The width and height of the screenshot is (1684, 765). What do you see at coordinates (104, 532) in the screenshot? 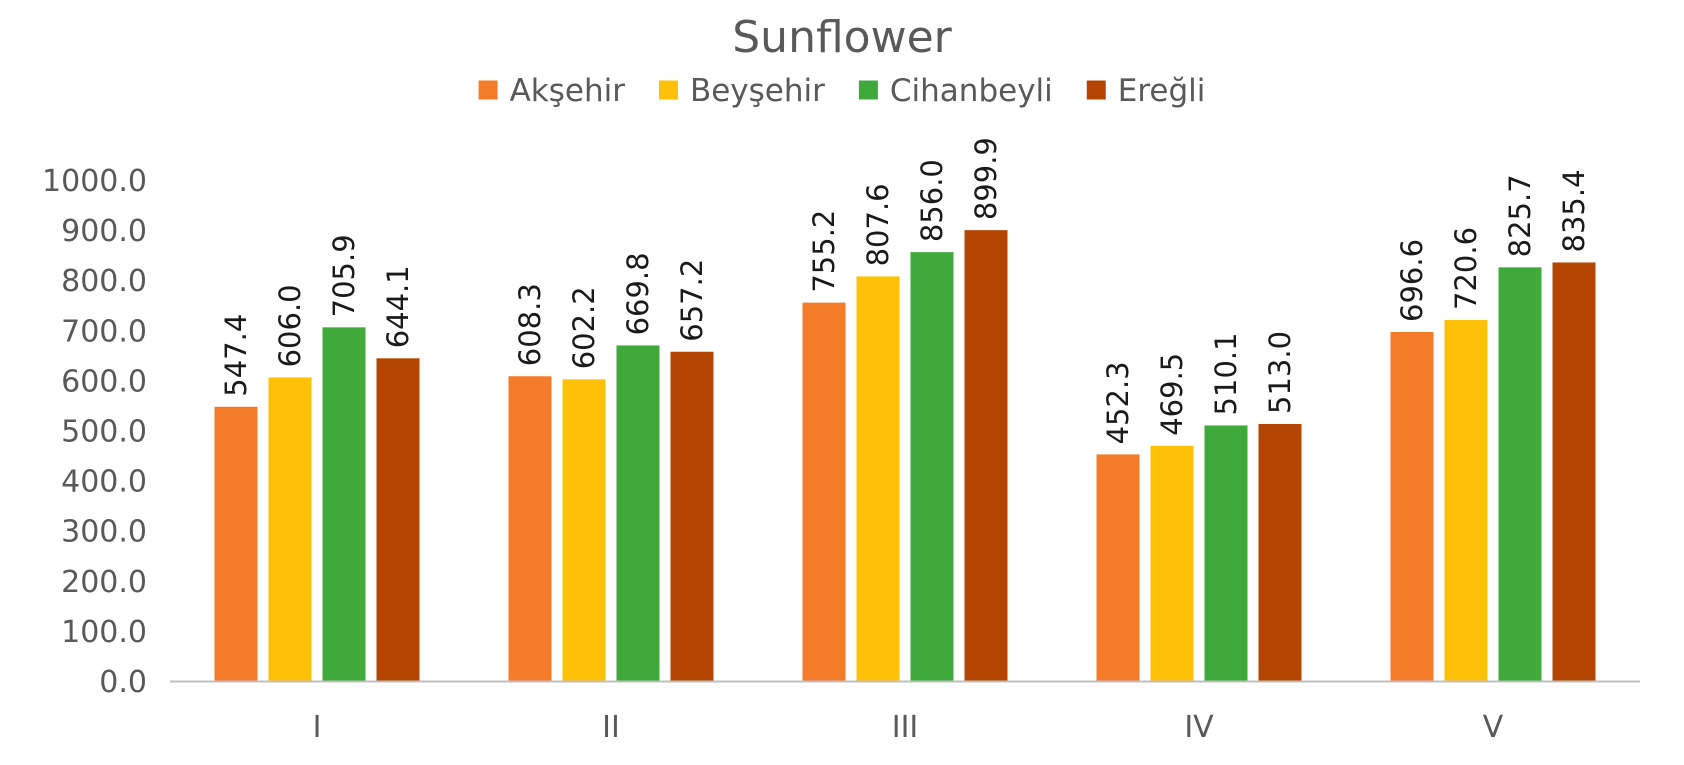
I see `y-tick-label: 300.0` at bounding box center [104, 532].